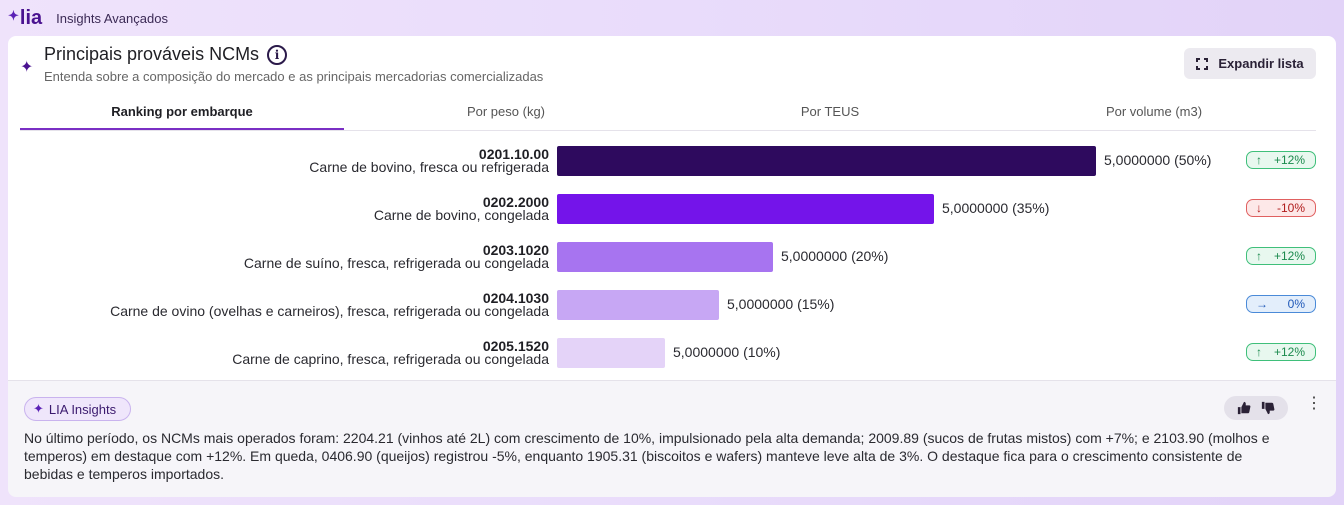  I want to click on ncm-value: 5,0000000 (10%), so click(727, 352).